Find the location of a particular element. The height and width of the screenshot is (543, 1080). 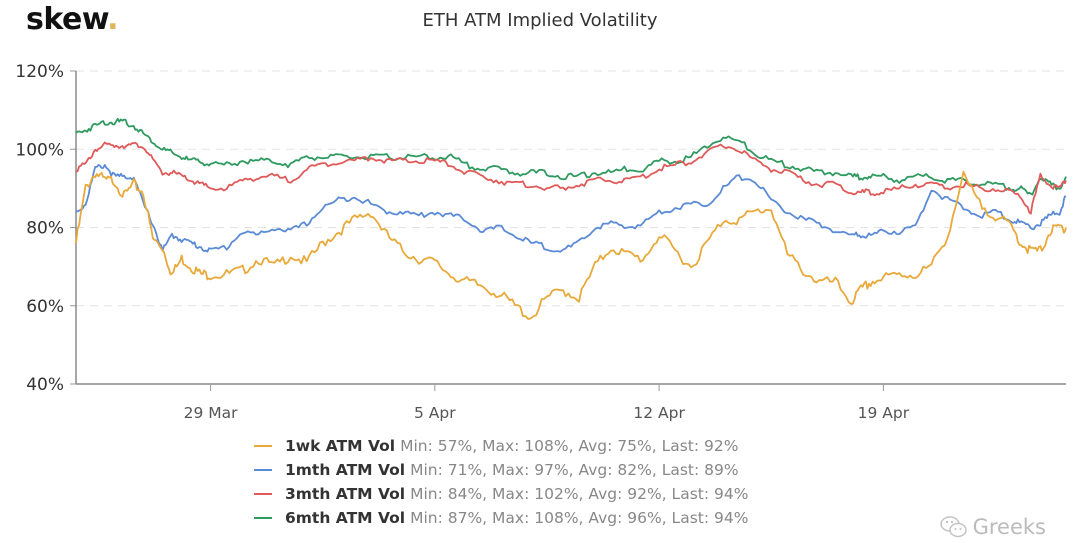

legend-swatch-6mth is located at coordinates (263, 518).